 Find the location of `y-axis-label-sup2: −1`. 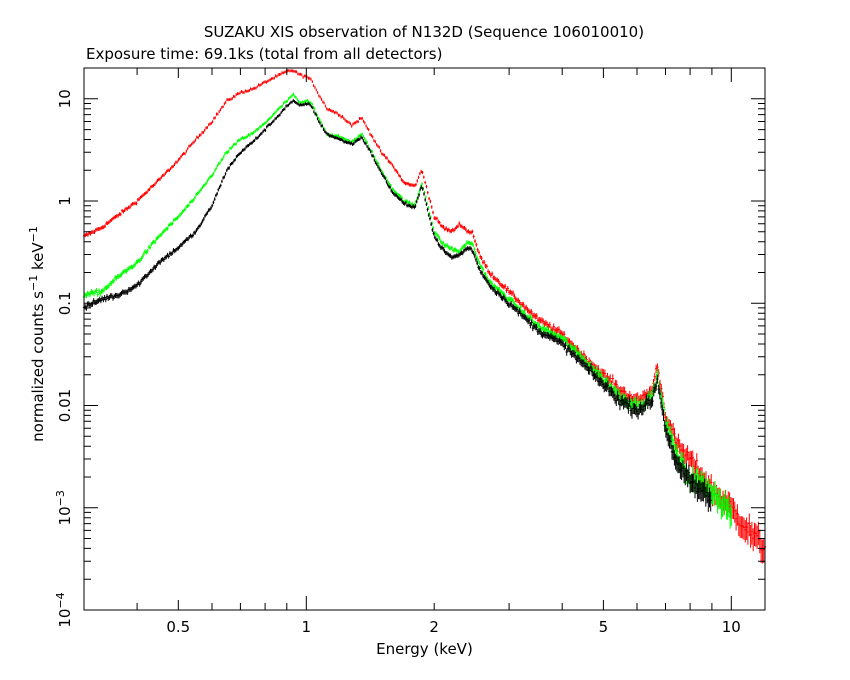

y-axis-label-sup2: −1 is located at coordinates (33, 234).